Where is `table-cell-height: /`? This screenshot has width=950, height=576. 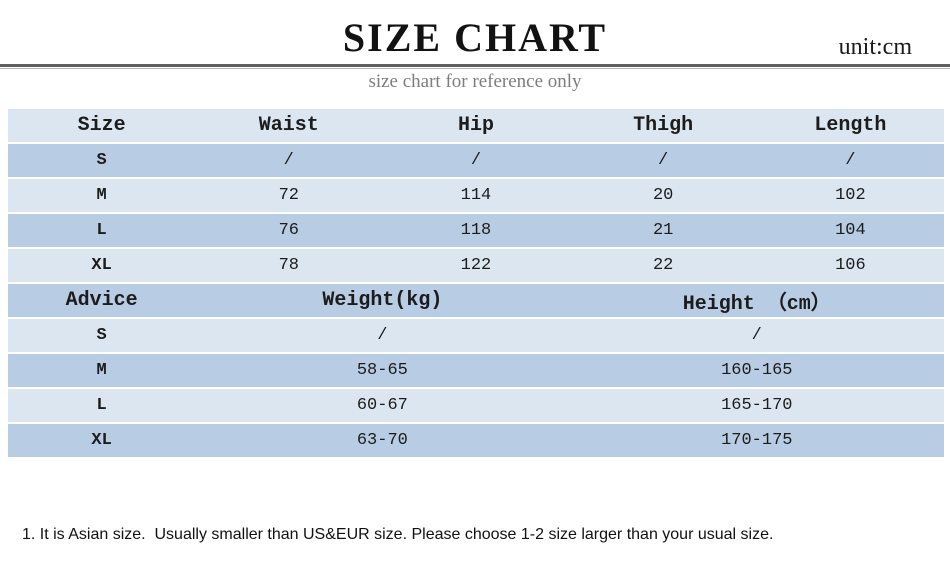
table-cell-height: / is located at coordinates (756, 335).